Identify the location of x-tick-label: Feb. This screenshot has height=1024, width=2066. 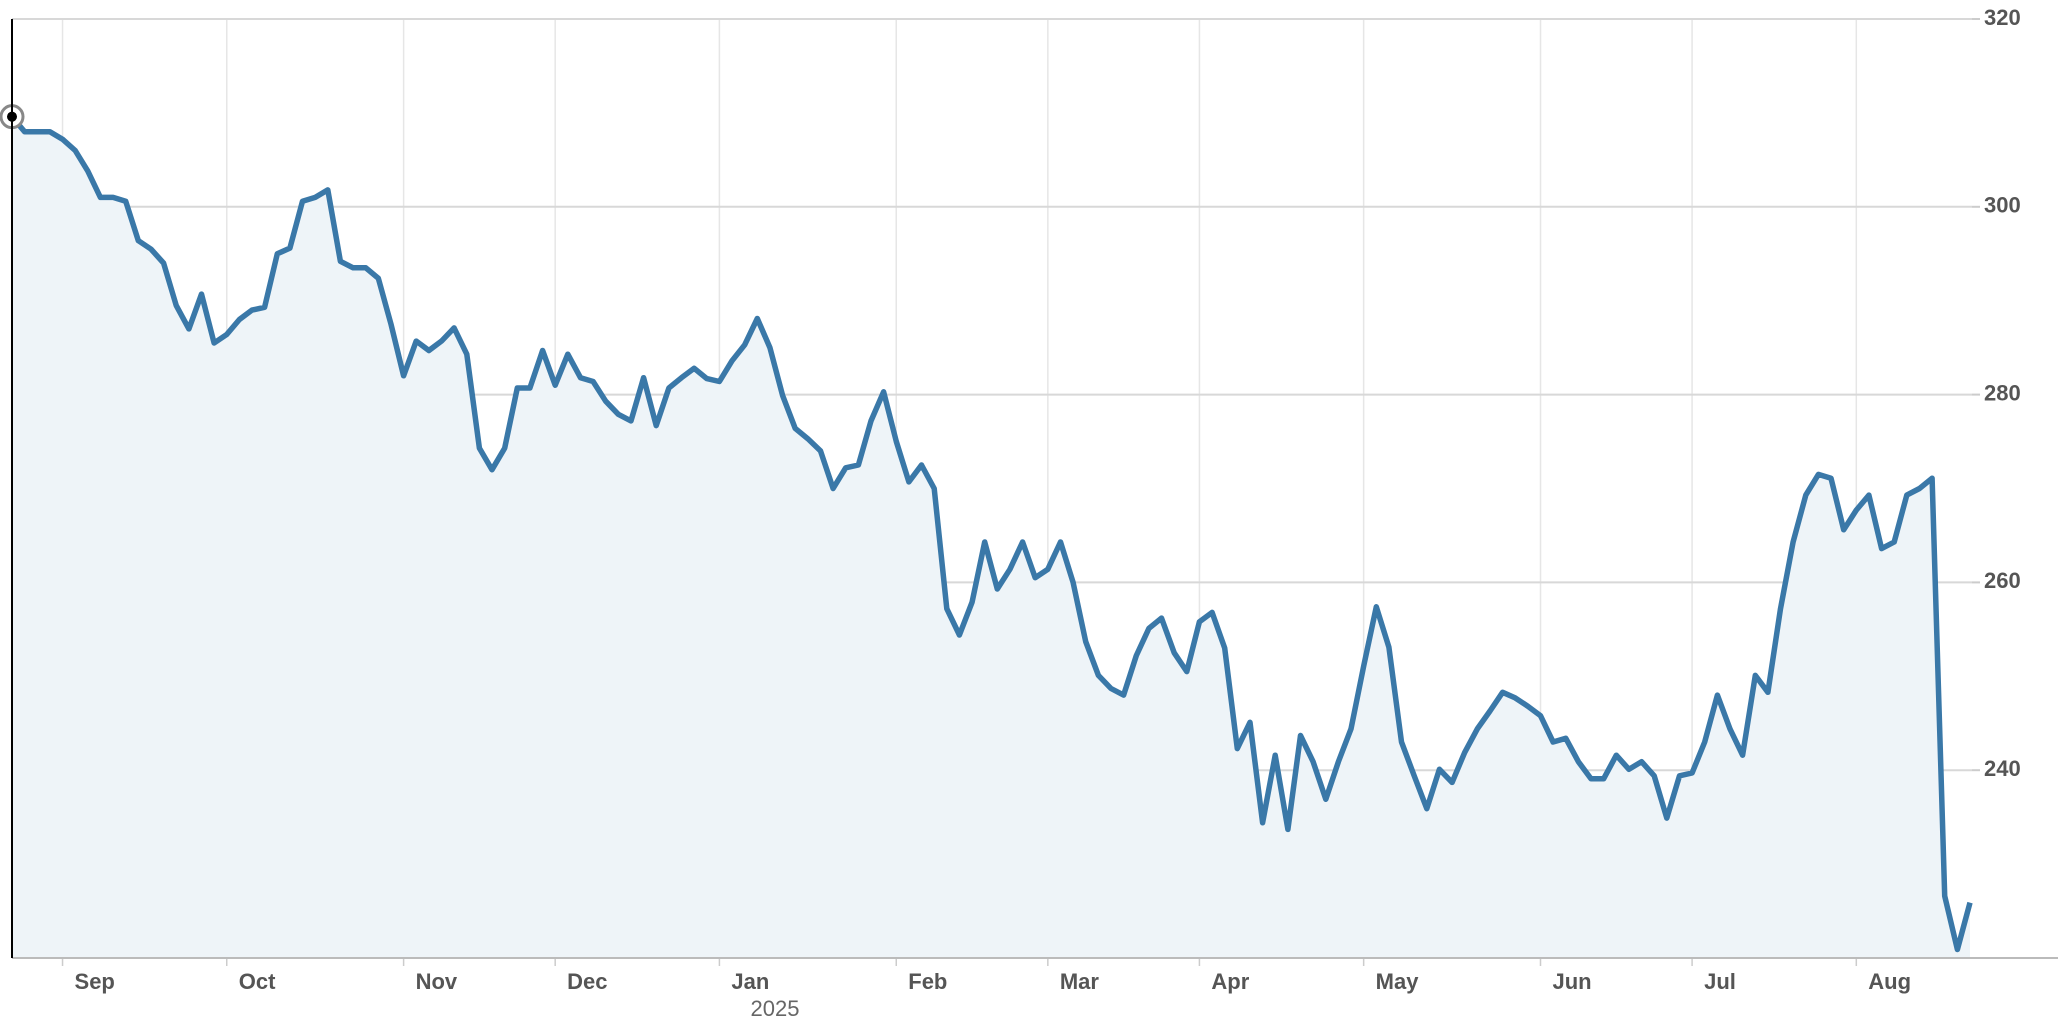
(927, 981).